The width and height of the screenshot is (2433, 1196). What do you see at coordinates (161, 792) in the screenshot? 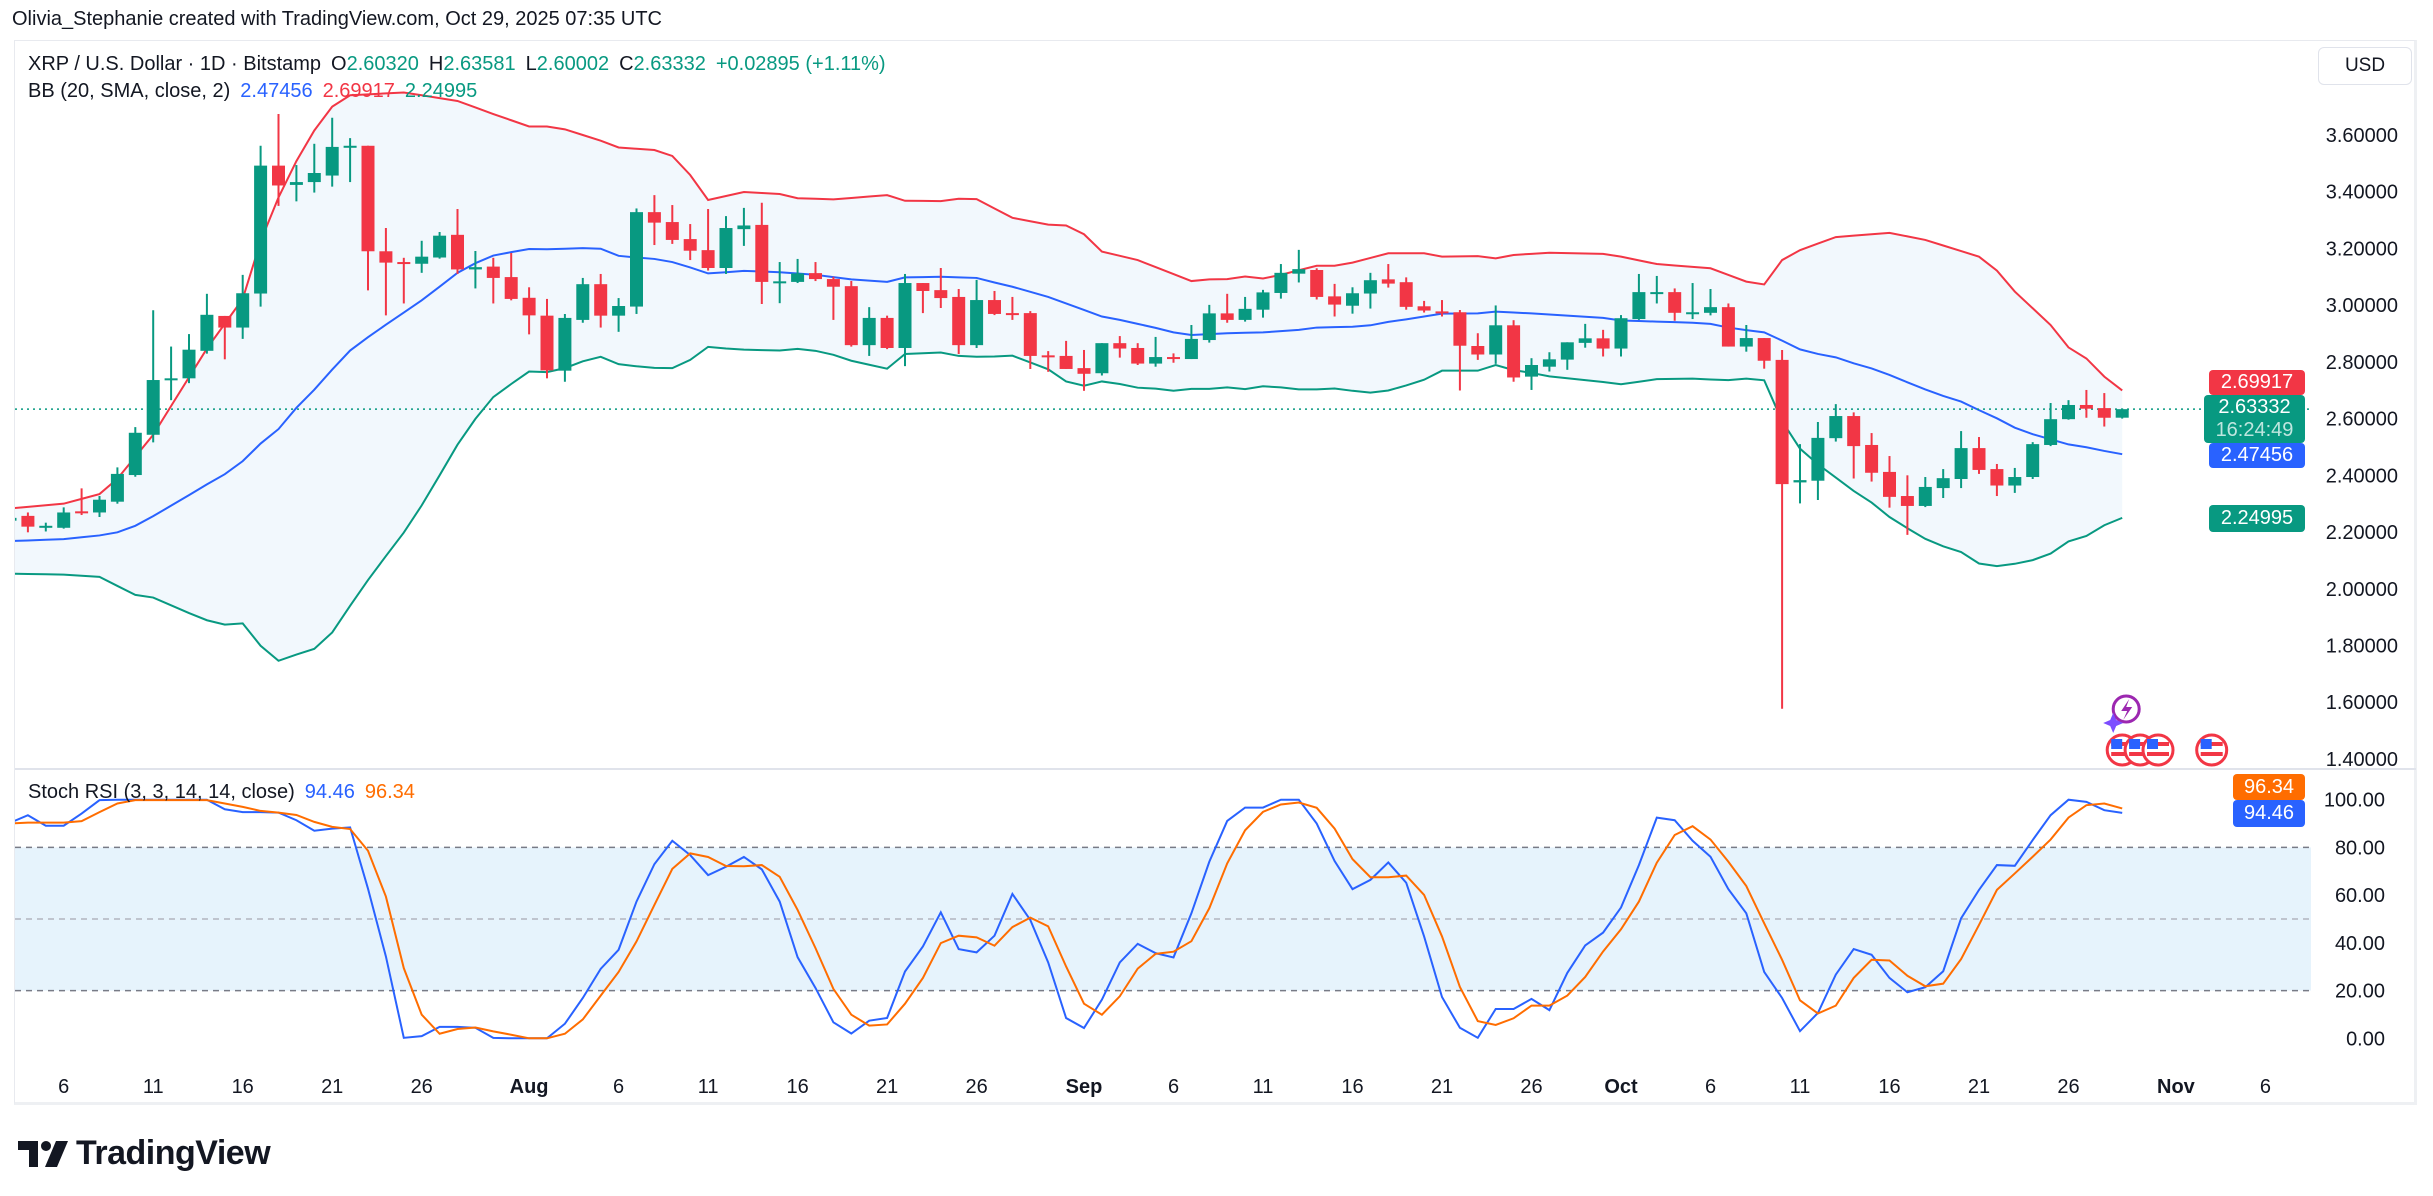
I see `stoch-rsi-label: Stoch RSI (3, 3, 14, 14, close)` at bounding box center [161, 792].